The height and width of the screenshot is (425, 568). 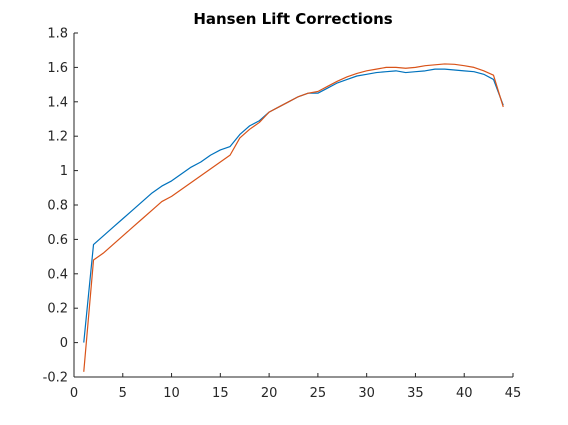 What do you see at coordinates (513, 393) in the screenshot?
I see `x-tick-label: 45` at bounding box center [513, 393].